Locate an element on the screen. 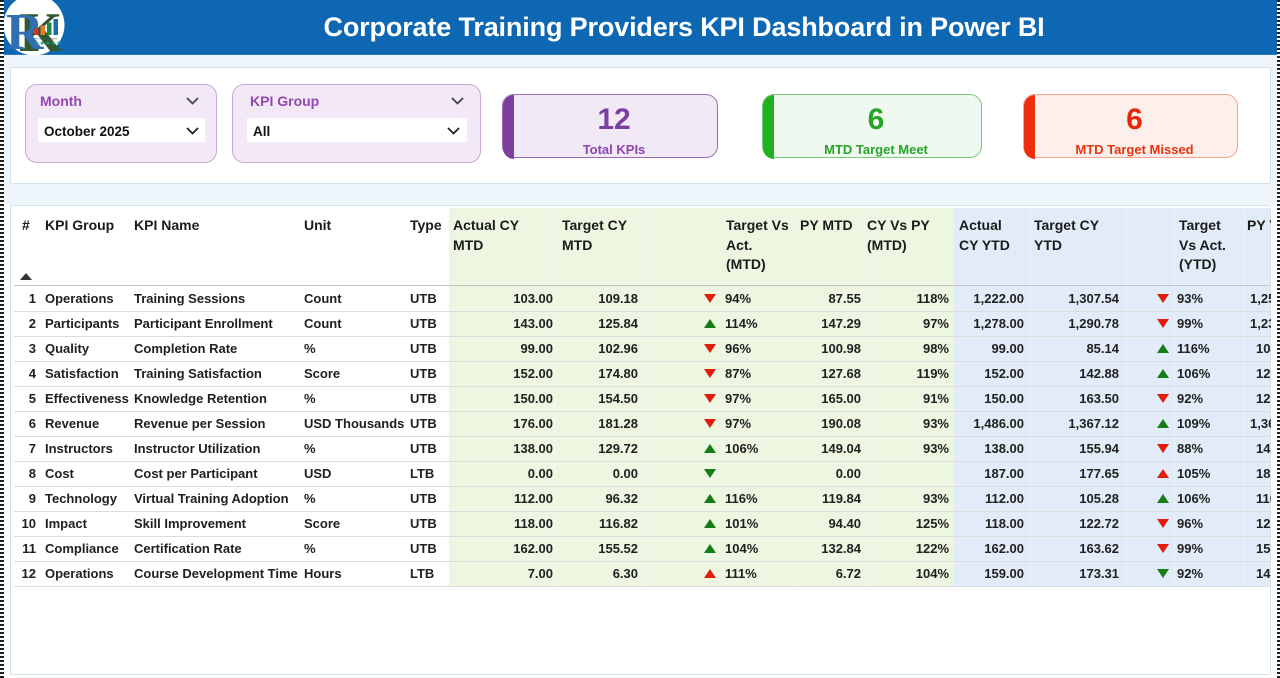 The width and height of the screenshot is (1280, 678). svg-text: R is located at coordinates (25, 30).